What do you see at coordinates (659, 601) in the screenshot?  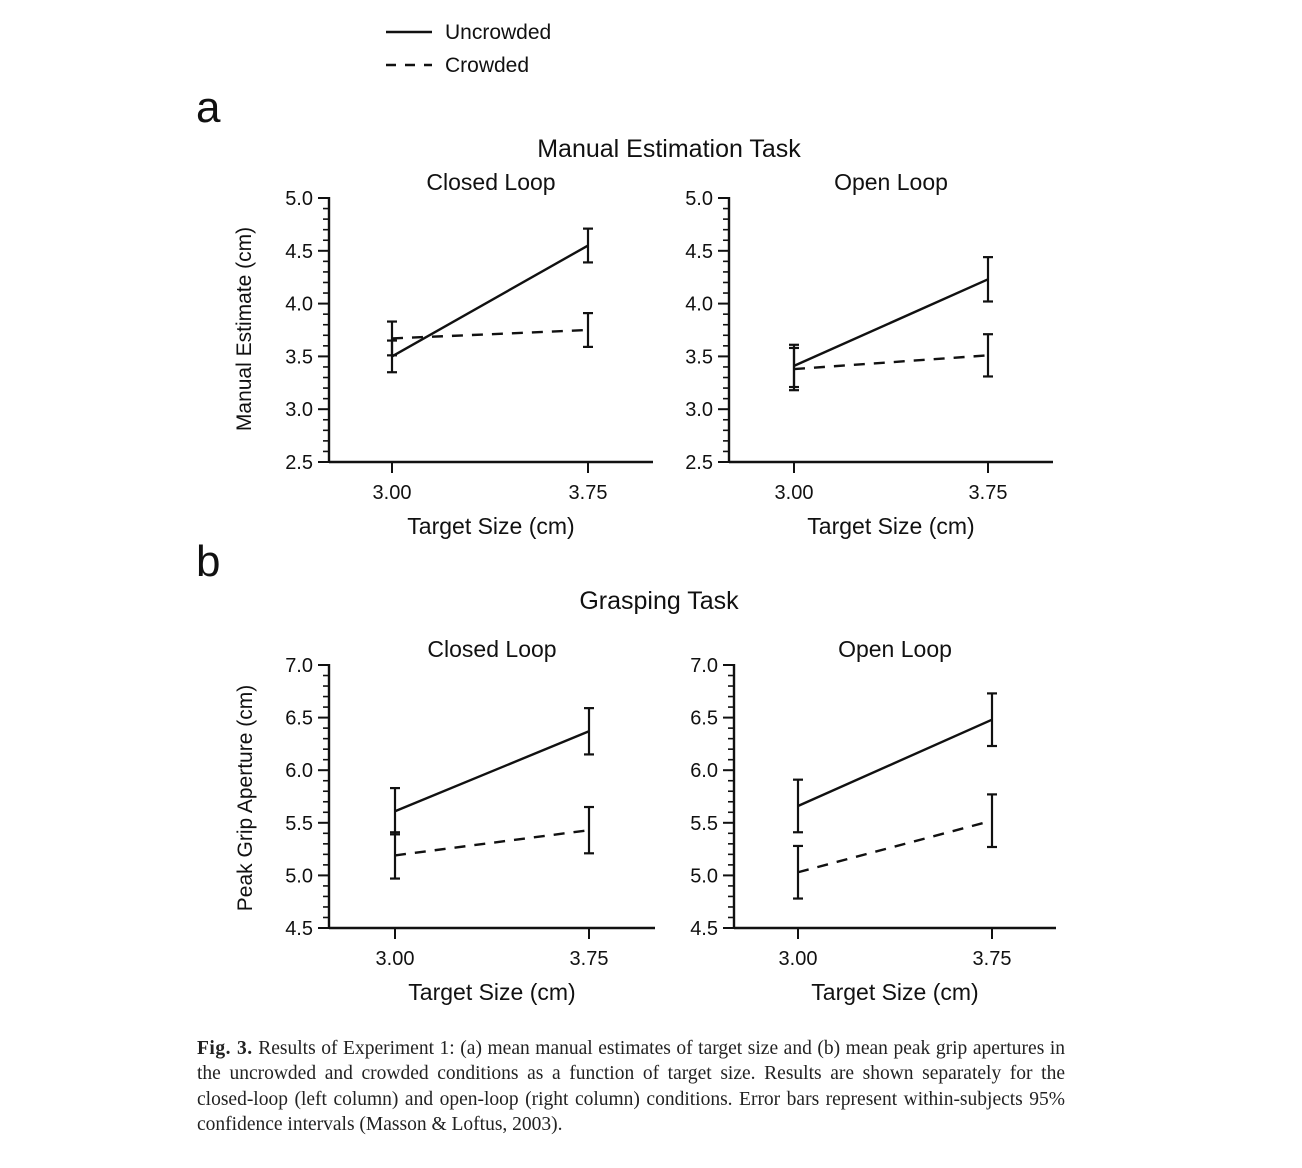 I see `row-title-grasping: Grasping Task` at bounding box center [659, 601].